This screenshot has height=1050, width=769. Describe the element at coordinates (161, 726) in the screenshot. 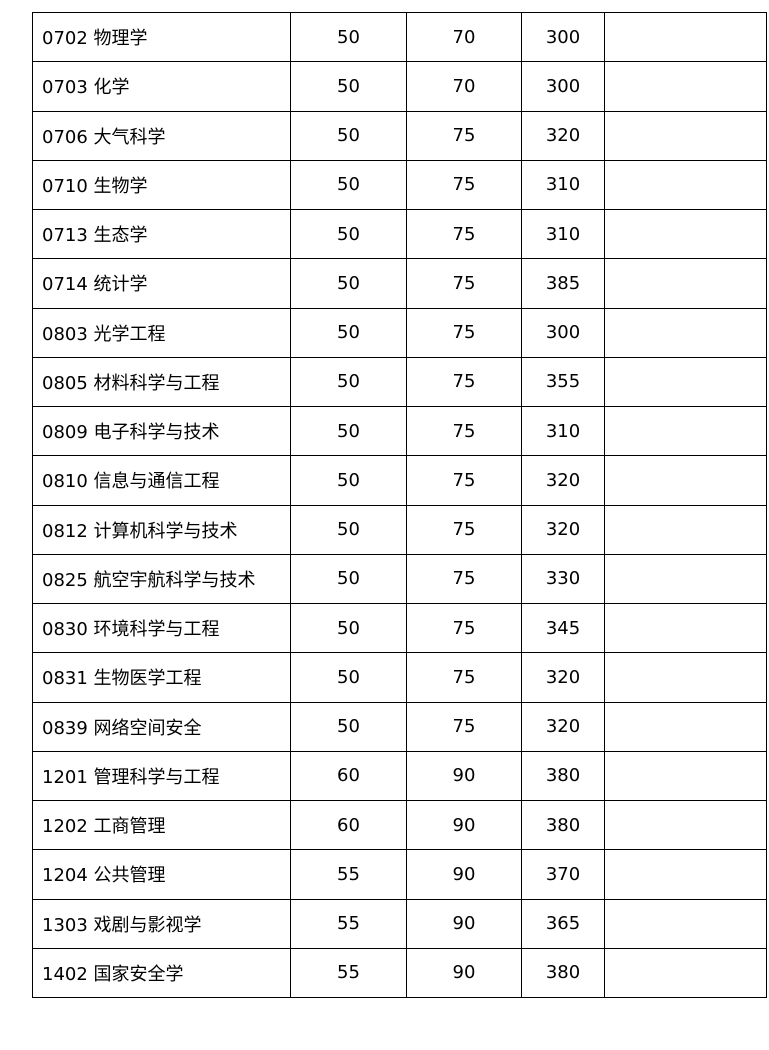

I see `subject-cell: 0839 网络空间安全` at that location.